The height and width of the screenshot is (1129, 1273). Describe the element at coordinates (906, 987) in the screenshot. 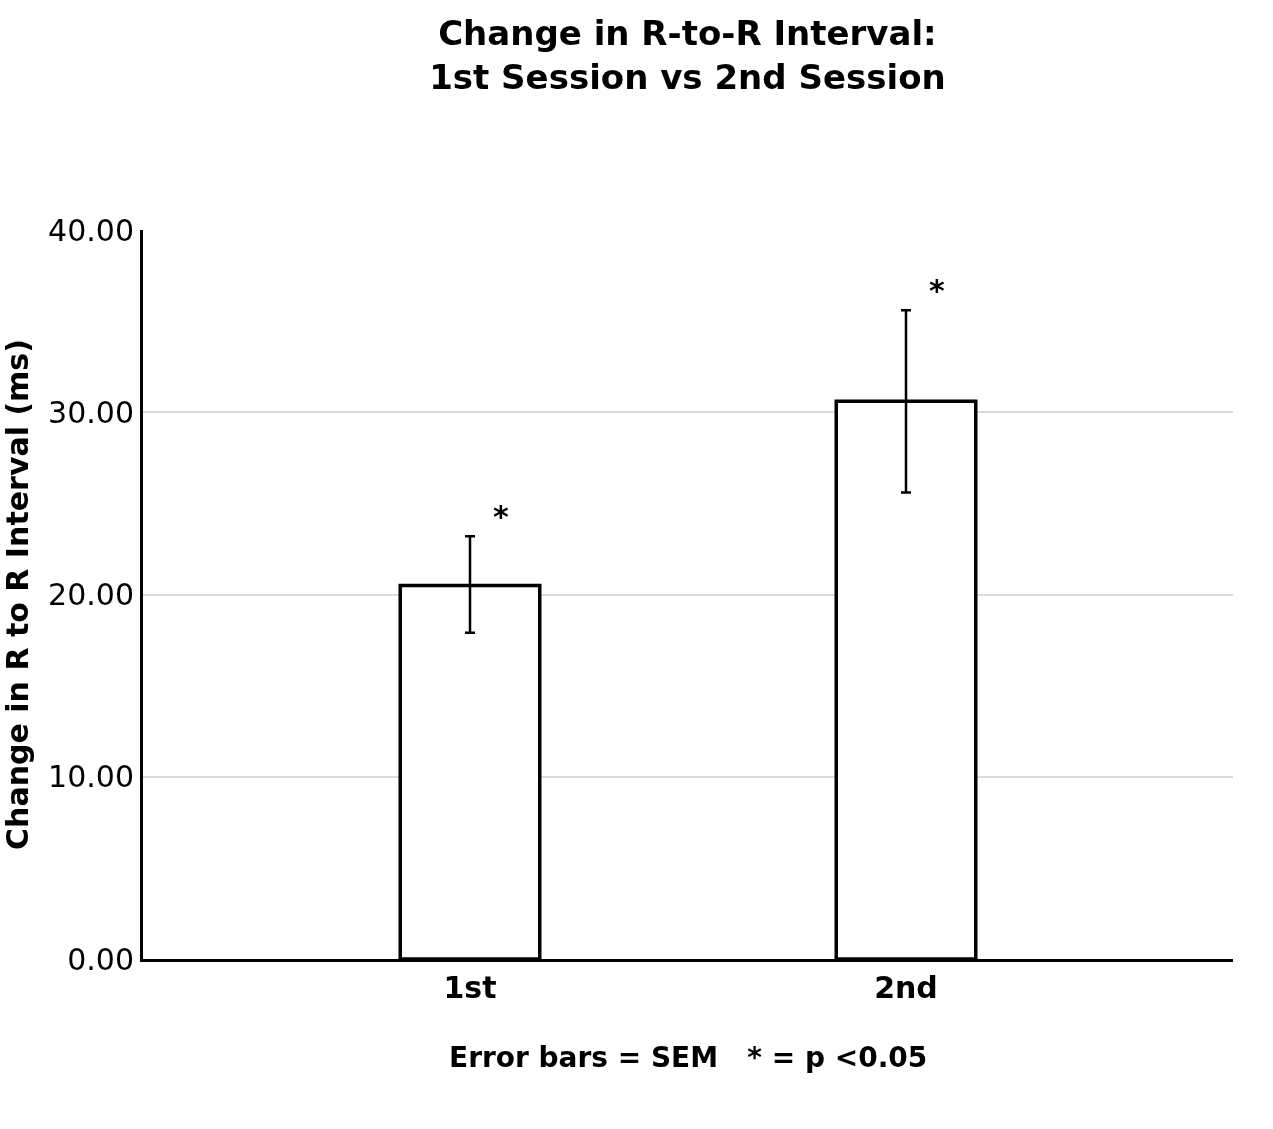

I see `x-tick-label: 2nd` at that location.